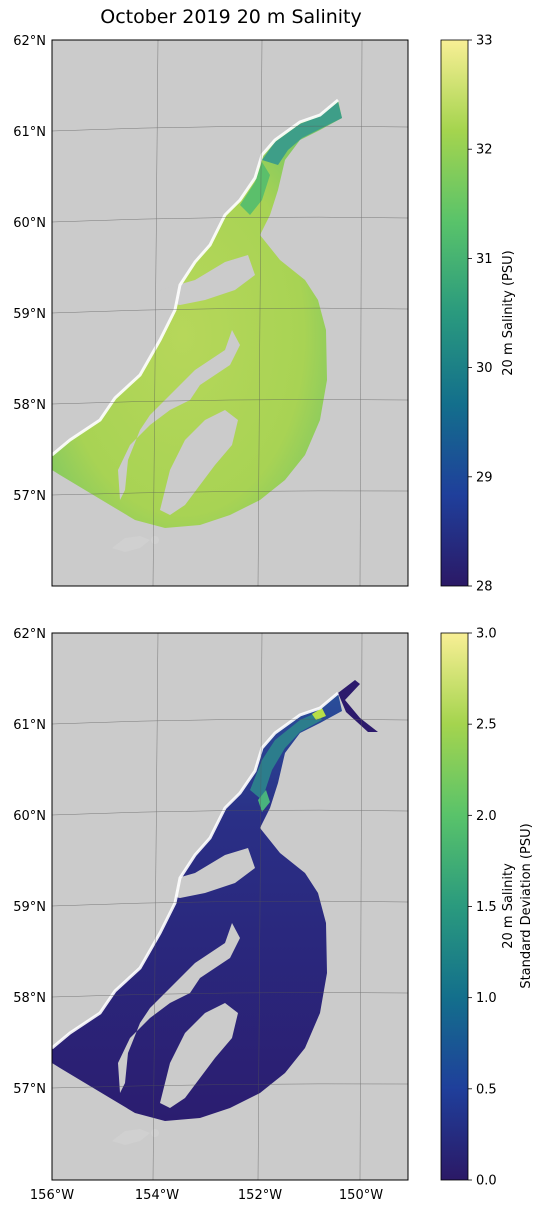 This screenshot has height=1211, width=546. I want to click on colorbar-tick-label: 0.0, so click(486, 1181).